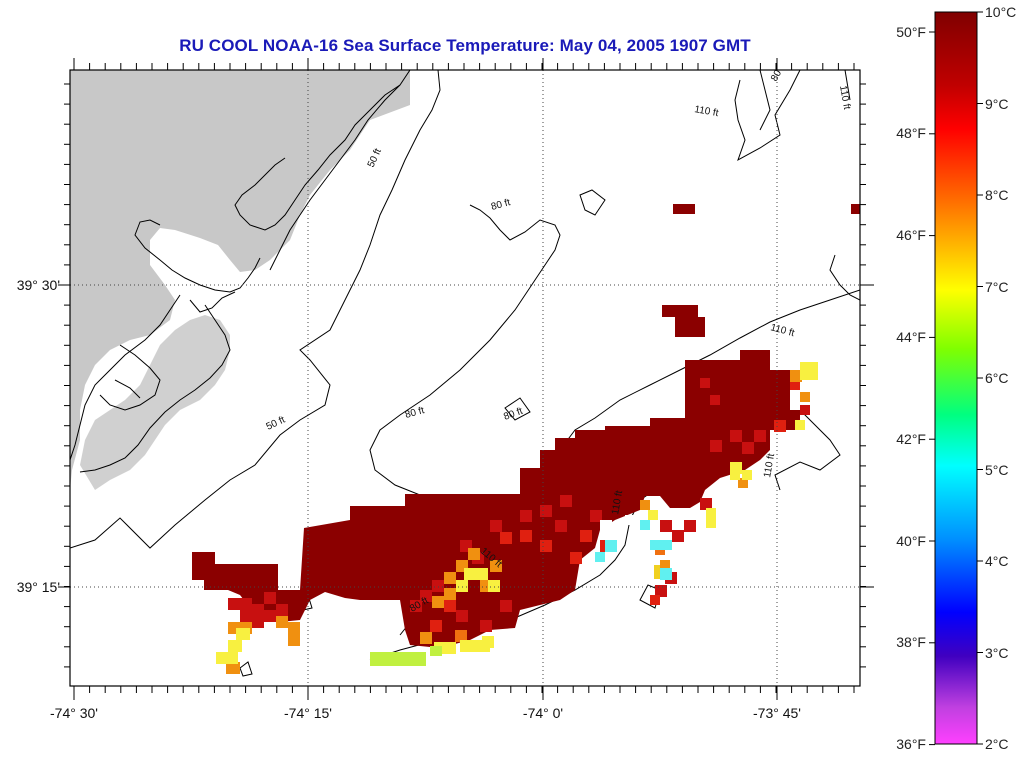  Describe the element at coordinates (777, 713) in the screenshot. I see `x-tick-label: -73° 45'` at that location.